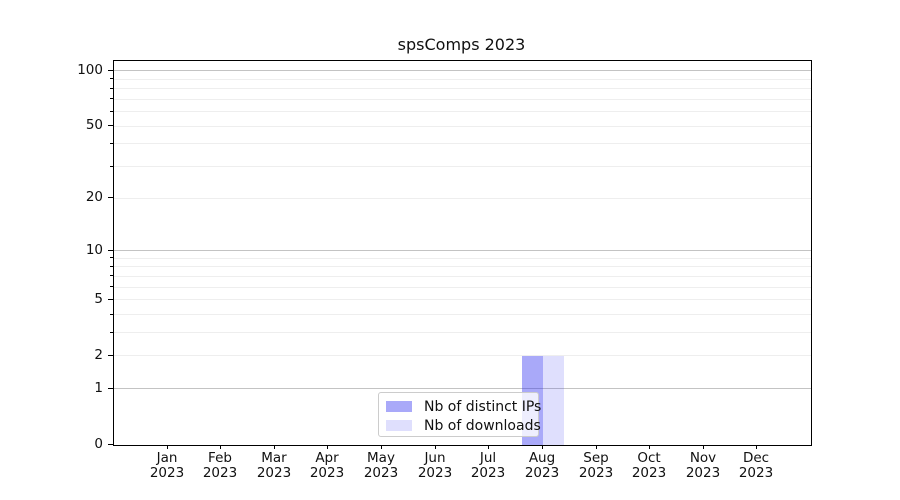  Describe the element at coordinates (381, 465) in the screenshot. I see `x-tick-label-may: May 2023` at that location.